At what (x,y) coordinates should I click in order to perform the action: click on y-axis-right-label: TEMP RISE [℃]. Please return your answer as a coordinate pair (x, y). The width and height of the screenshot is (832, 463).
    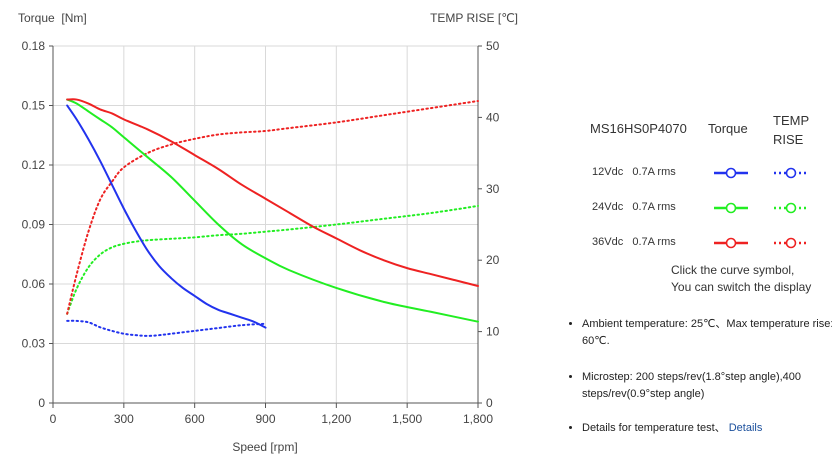
    Looking at the image, I should click on (474, 18).